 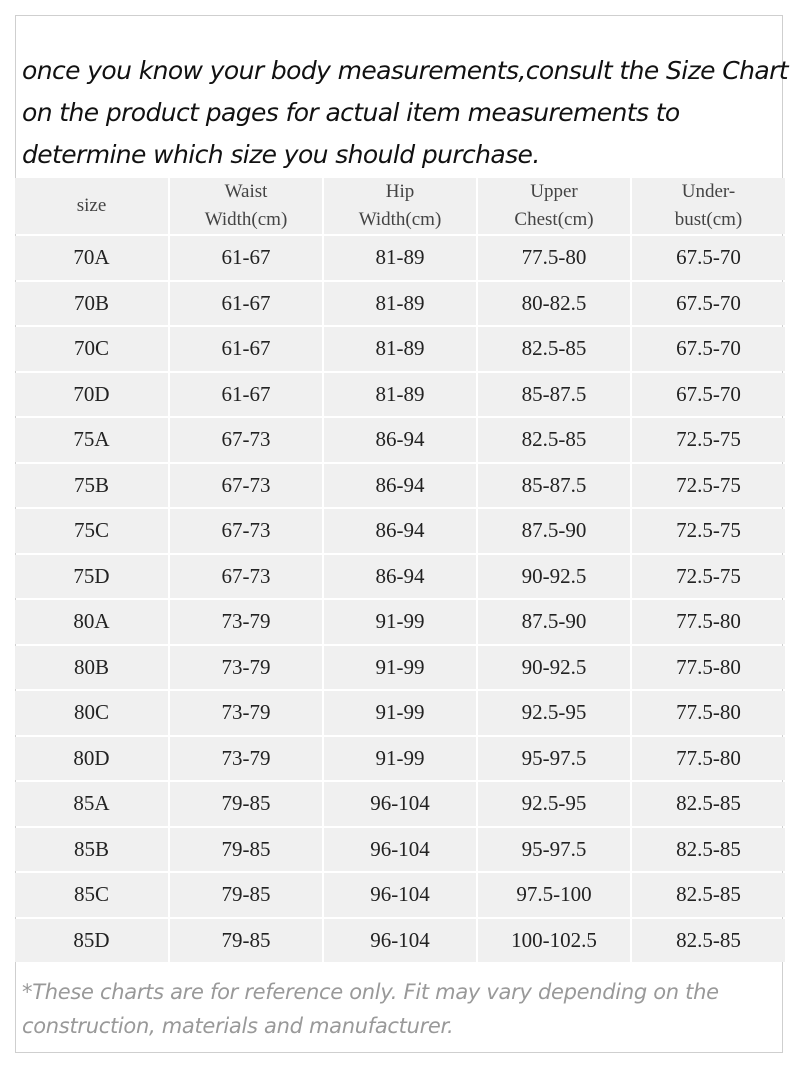 What do you see at coordinates (708, 191) in the screenshot?
I see `header-text: Under-` at bounding box center [708, 191].